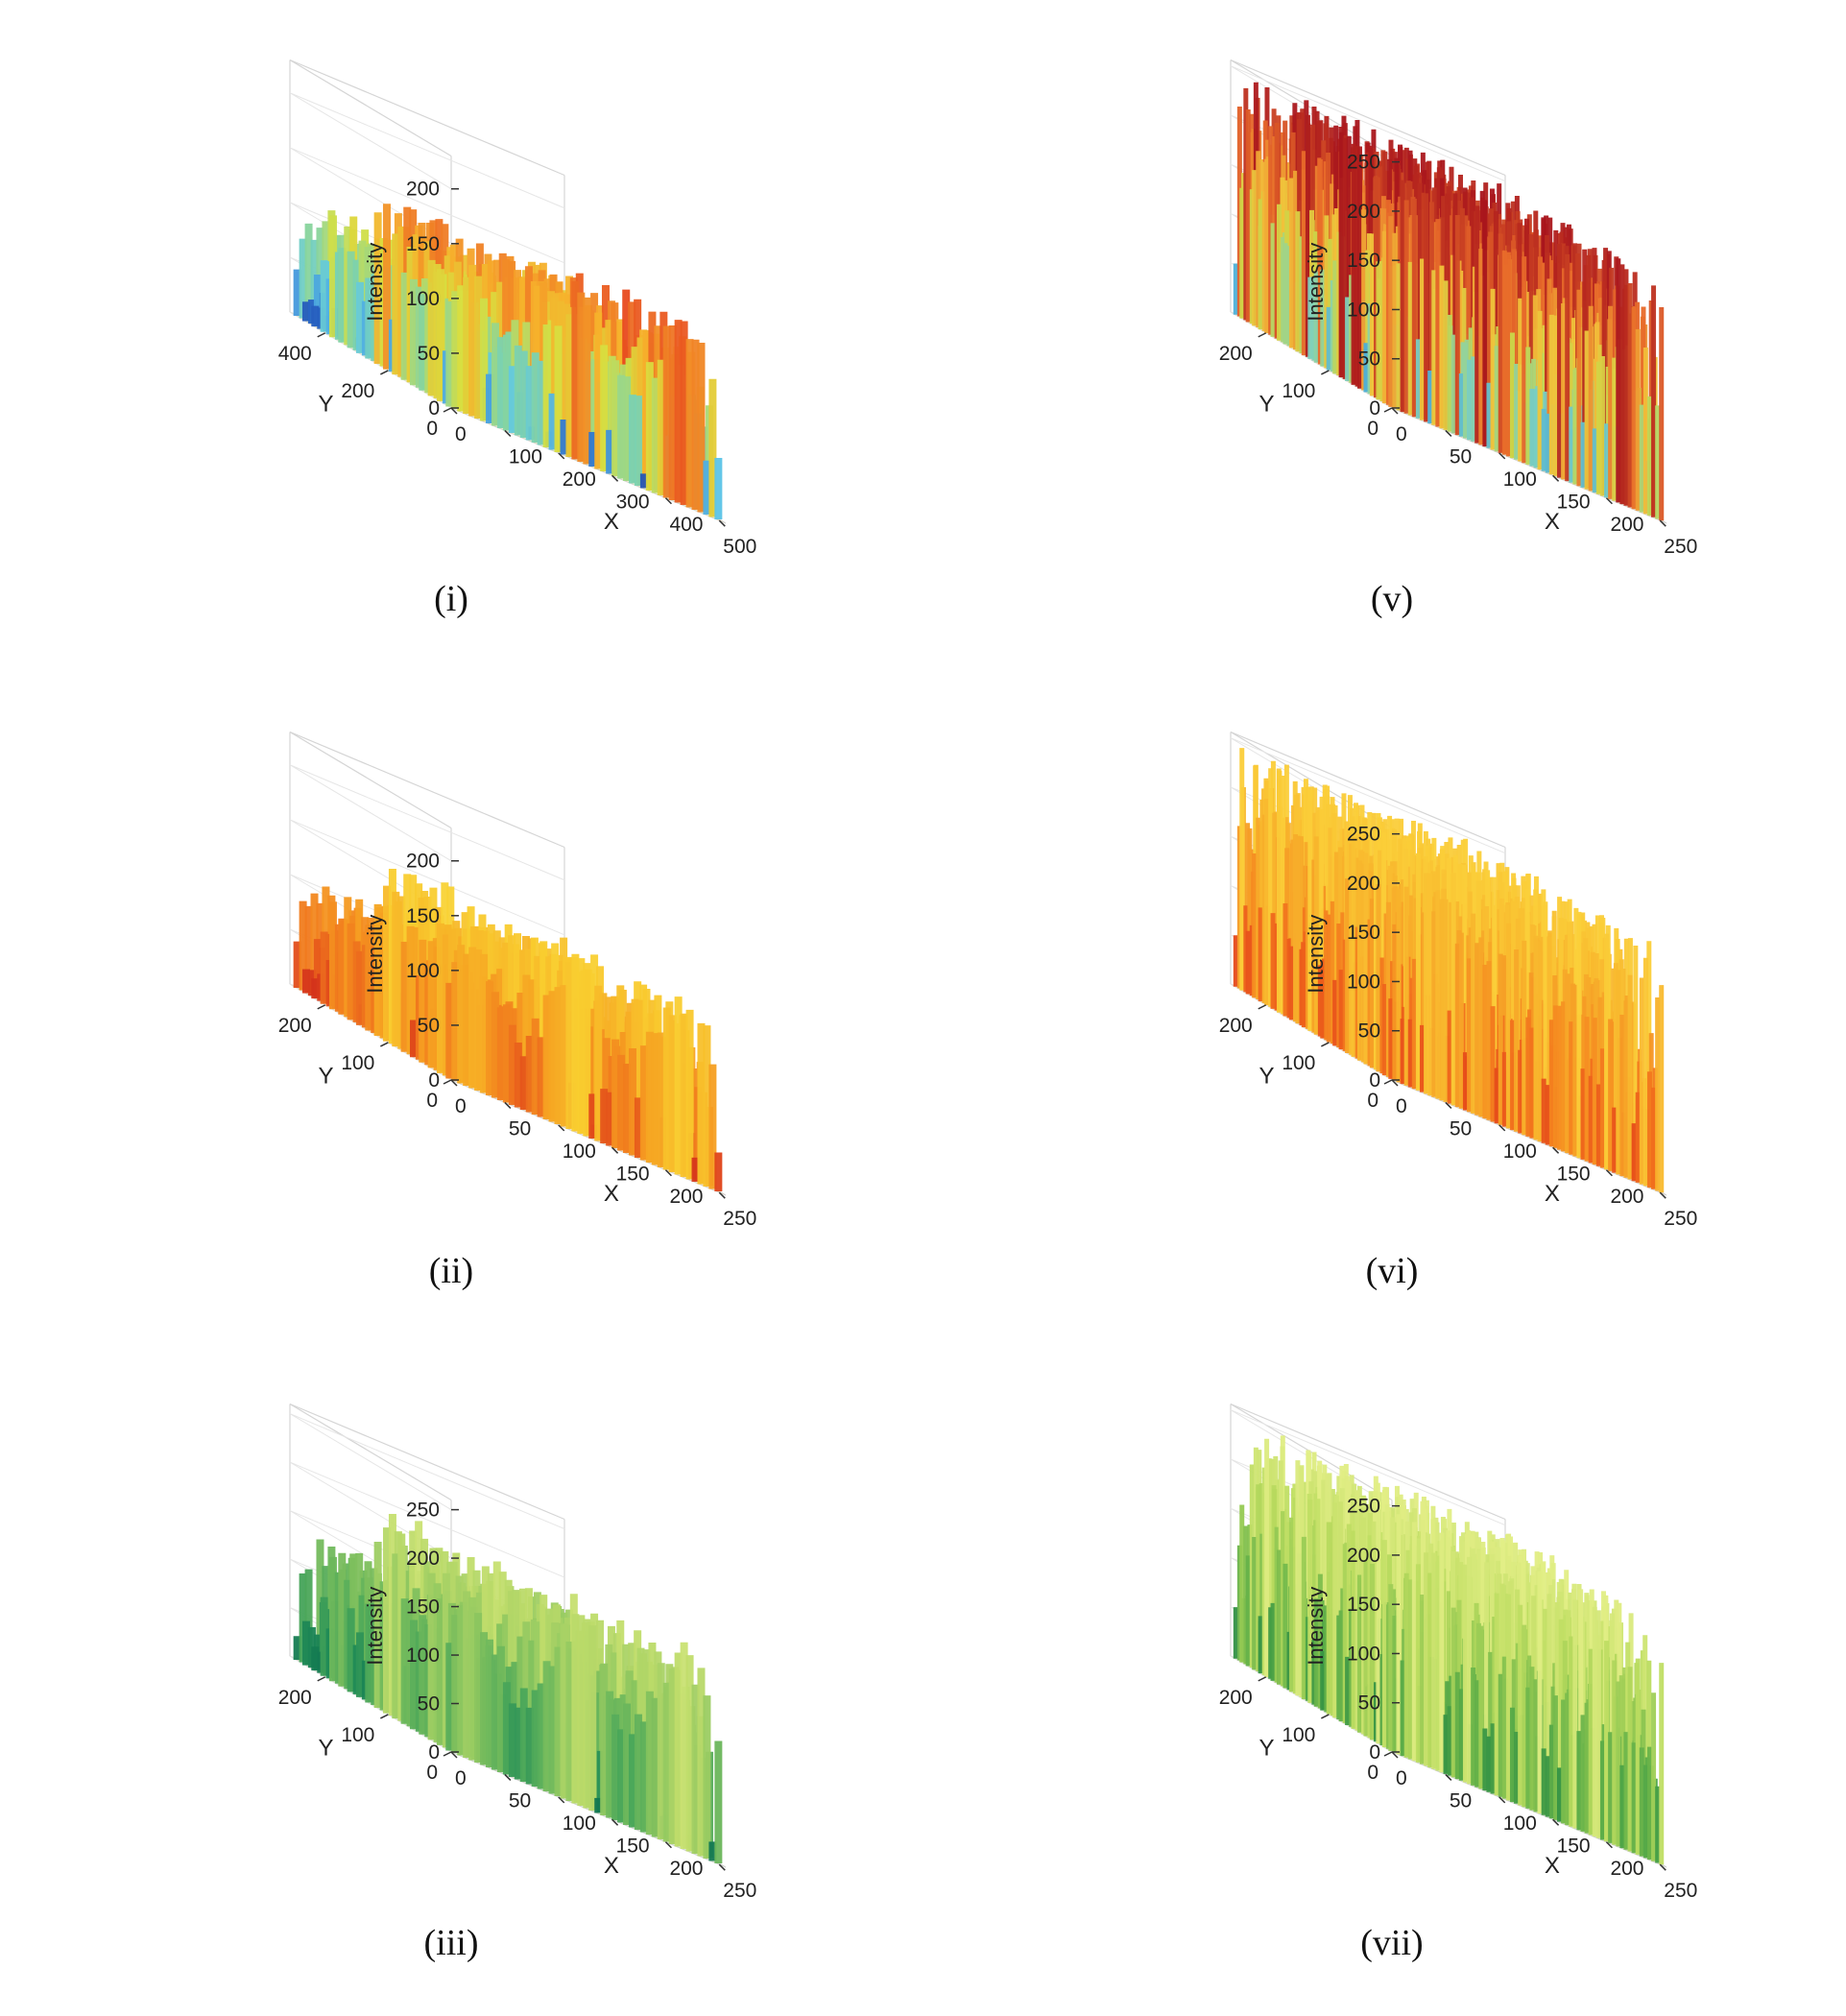  What do you see at coordinates (326, 1076) in the screenshot?
I see `y-axis-label: Y` at bounding box center [326, 1076].